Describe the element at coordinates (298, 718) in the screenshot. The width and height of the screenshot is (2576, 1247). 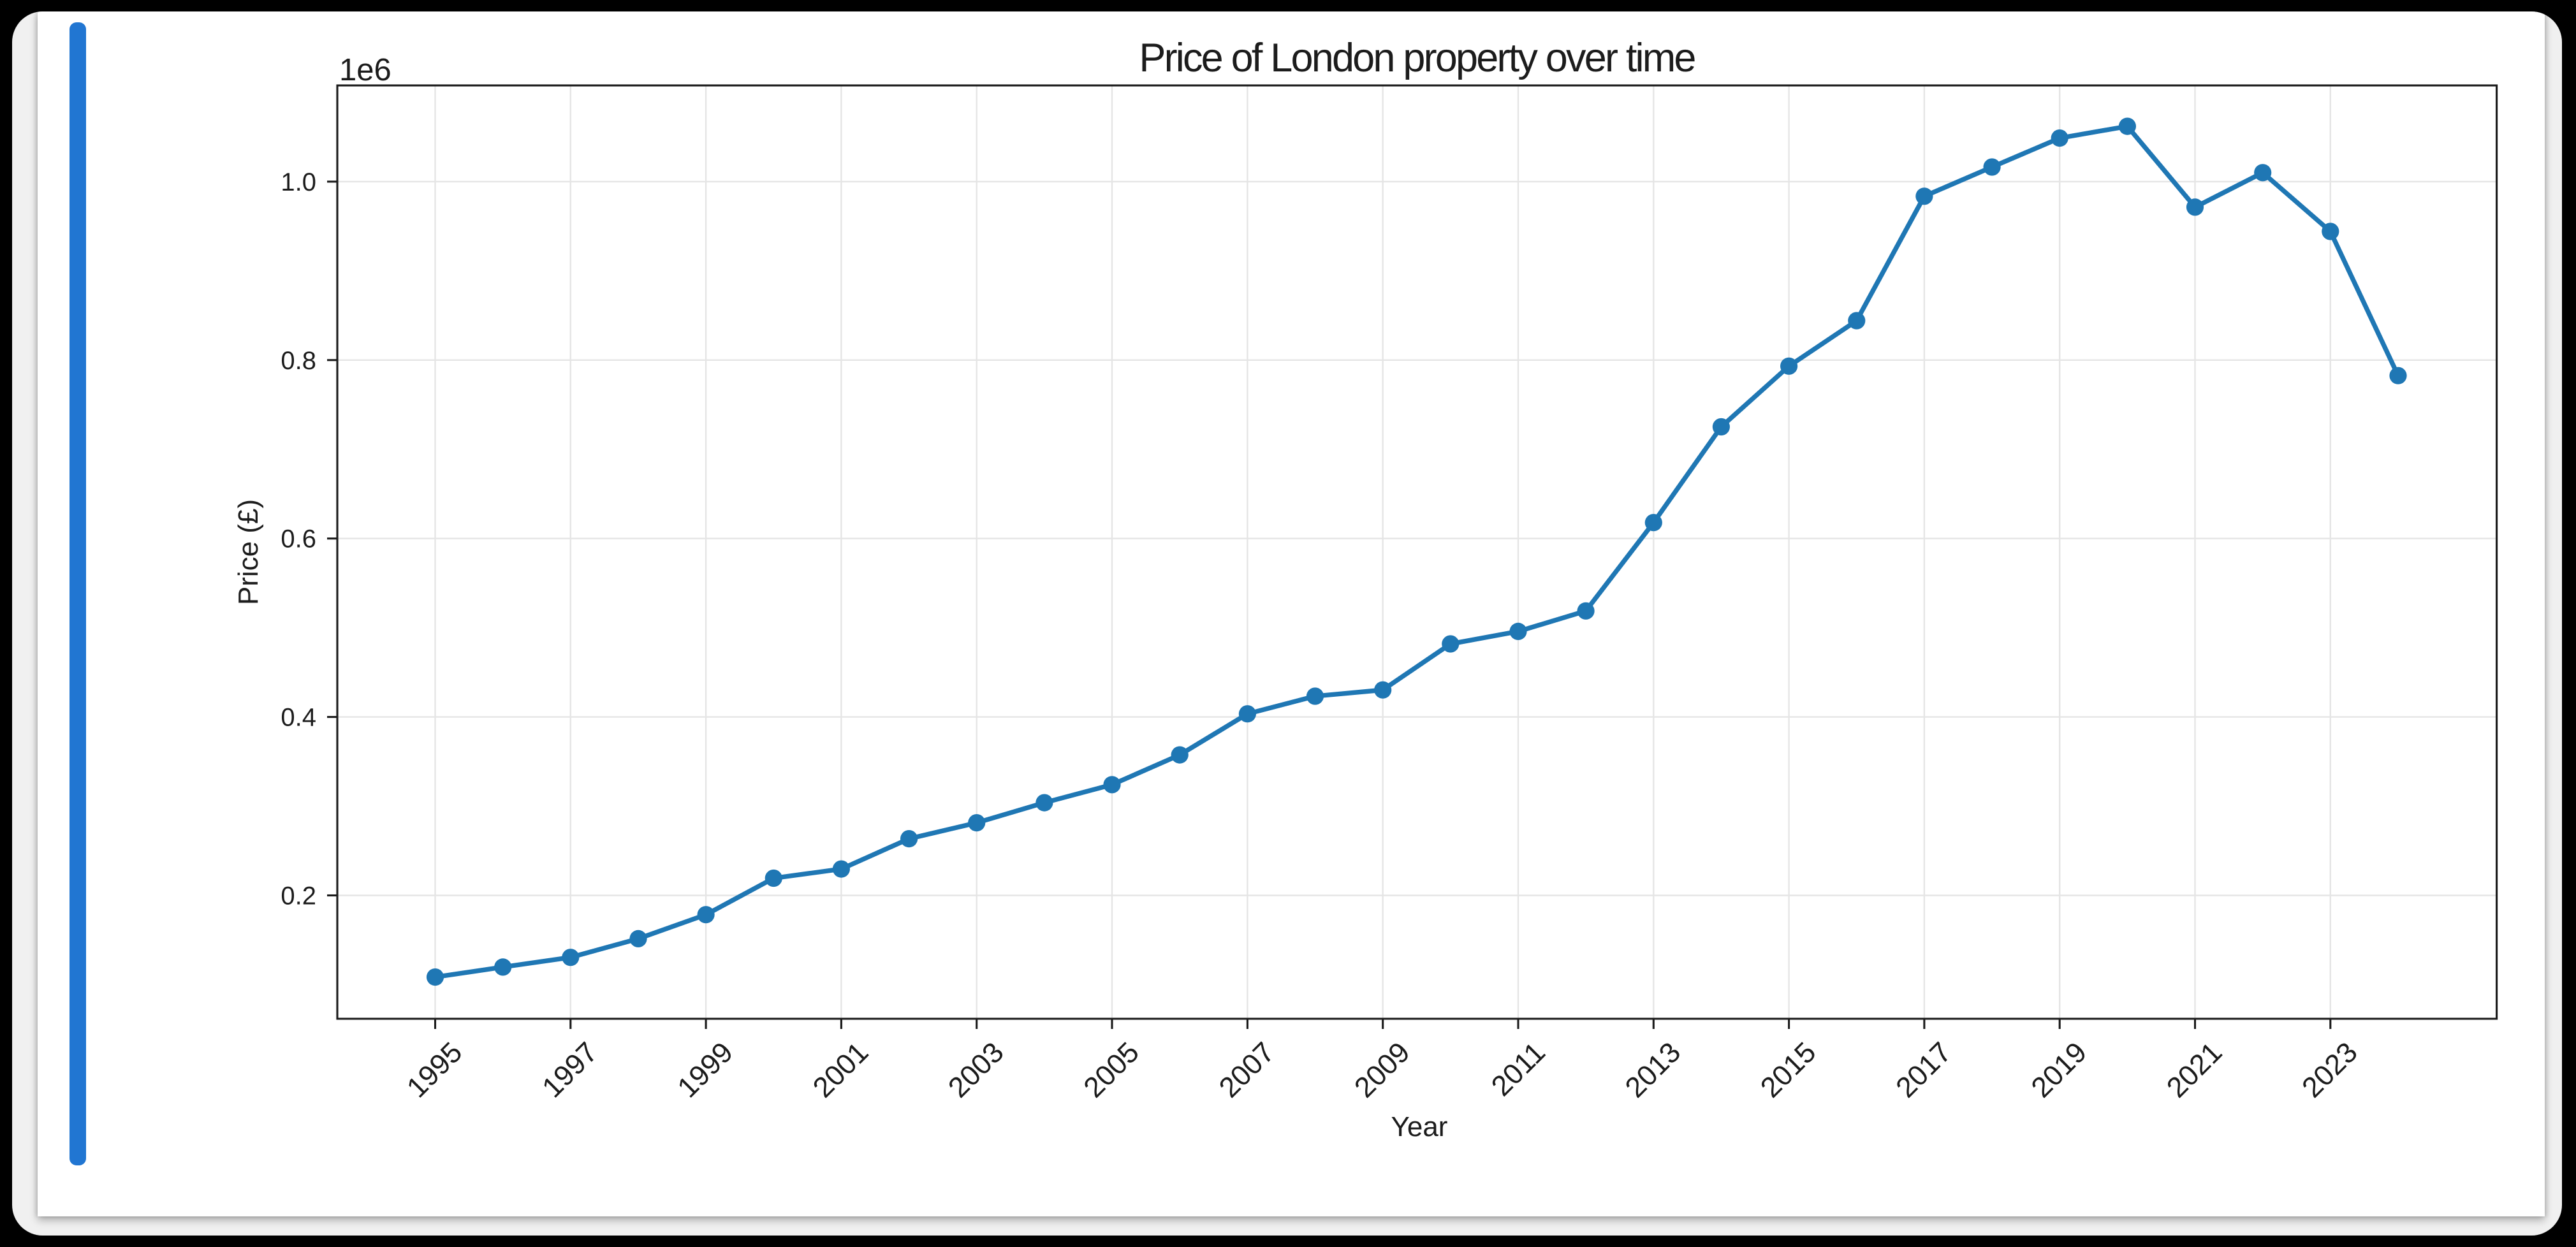
I see `svg-text: 0.4` at that location.